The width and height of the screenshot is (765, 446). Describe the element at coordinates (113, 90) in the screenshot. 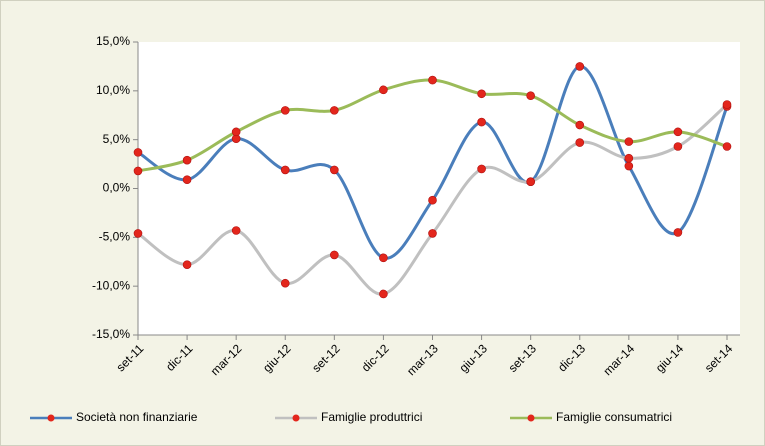

I see `y-tick-label: 10,0%` at that location.